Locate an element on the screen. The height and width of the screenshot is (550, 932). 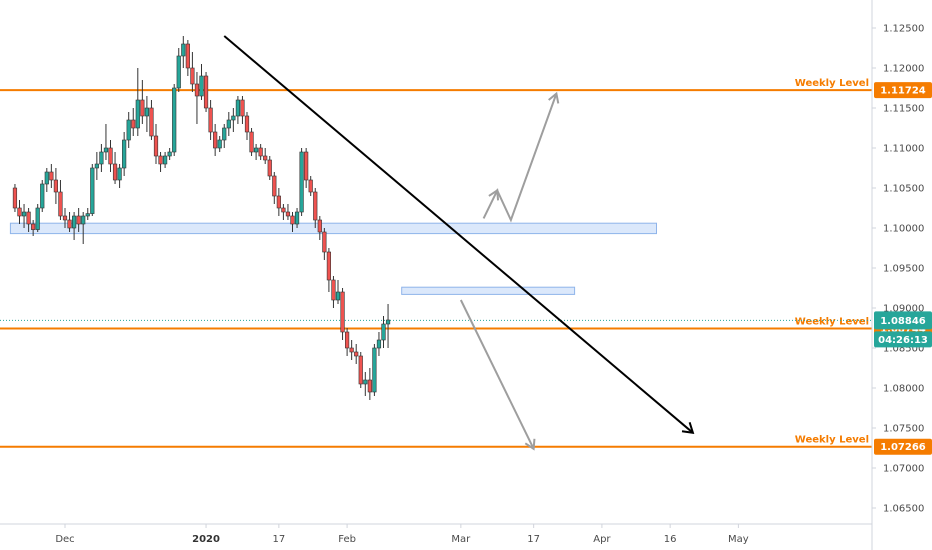
y-tick-label: 1.07000 is located at coordinates (903, 469).